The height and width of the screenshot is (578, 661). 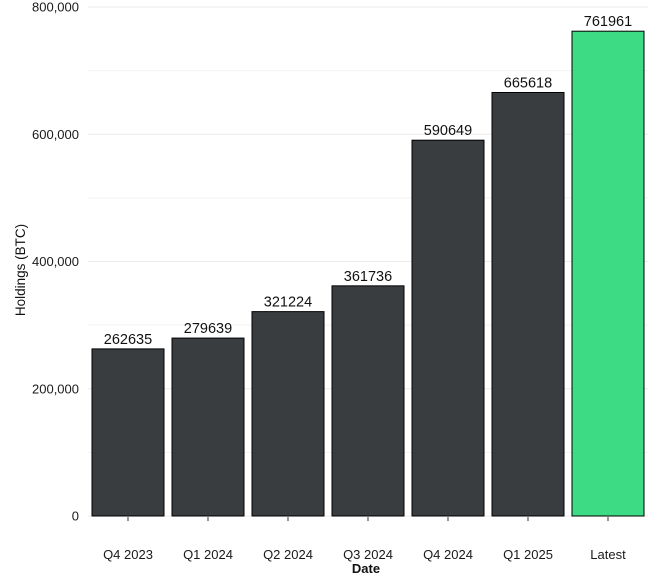 What do you see at coordinates (55, 388) in the screenshot?
I see `y-tick-label: 200,000` at bounding box center [55, 388].